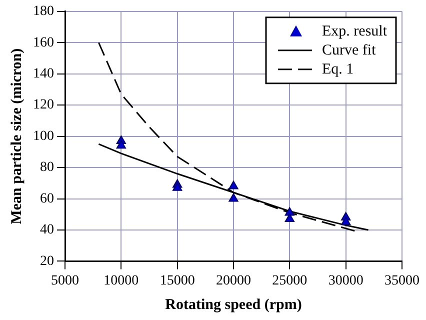 This screenshot has height=320, width=426. Describe the element at coordinates (233, 280) in the screenshot. I see `x-tick-label: 20000` at that location.